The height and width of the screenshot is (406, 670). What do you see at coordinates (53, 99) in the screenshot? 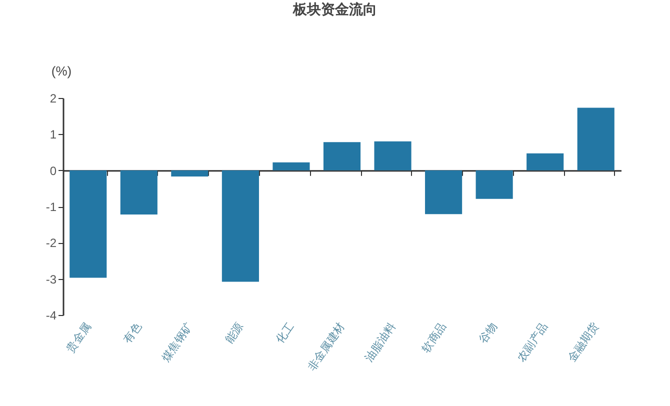
I see `y-tick-label: 2` at bounding box center [53, 99].